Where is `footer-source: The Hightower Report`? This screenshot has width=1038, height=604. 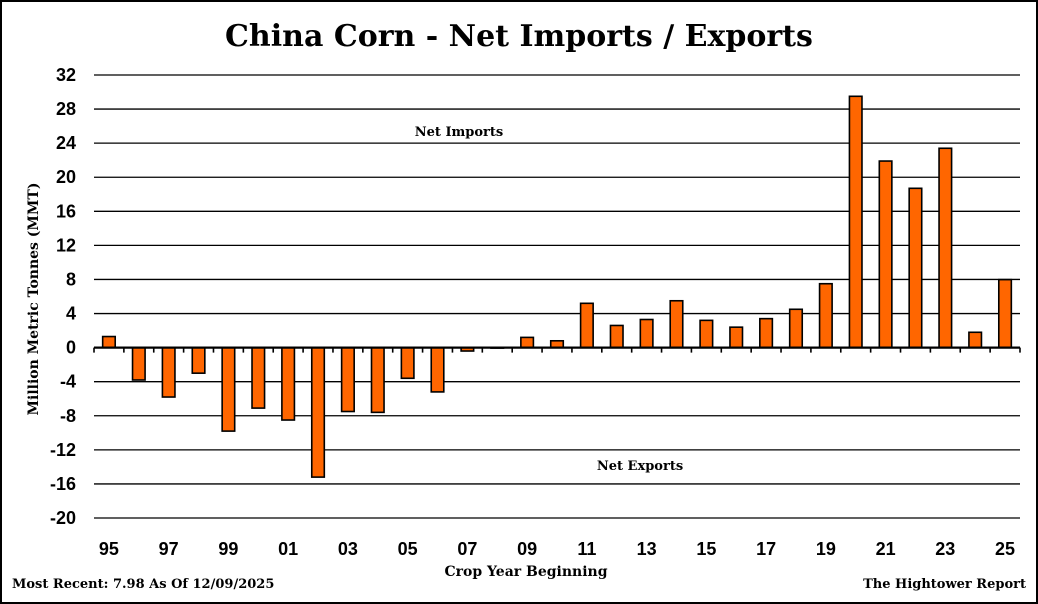 footer-source: The Hightower Report is located at coordinates (944, 584).